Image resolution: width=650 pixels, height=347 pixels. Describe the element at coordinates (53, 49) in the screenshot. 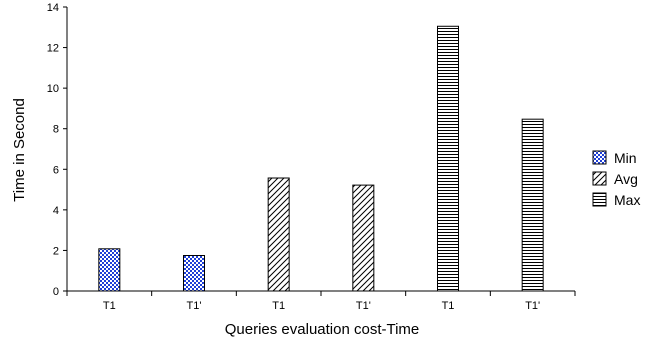

I see `y-tick-label: 12` at that location.